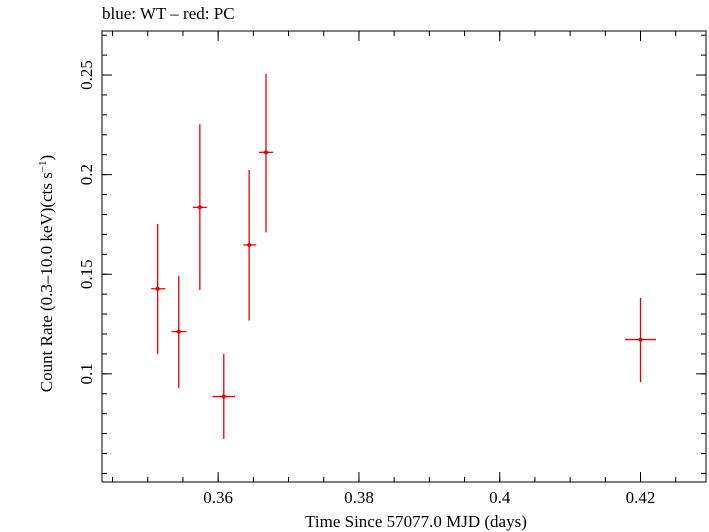 The height and width of the screenshot is (532, 709). What do you see at coordinates (168, 13) in the screenshot?
I see `chart-title: blue: WT – red: PC` at bounding box center [168, 13].